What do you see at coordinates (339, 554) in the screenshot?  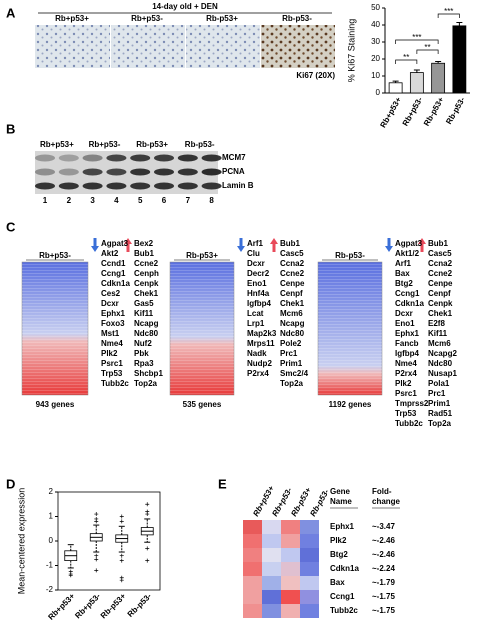 I see `gene-name: Btg2` at bounding box center [339, 554].